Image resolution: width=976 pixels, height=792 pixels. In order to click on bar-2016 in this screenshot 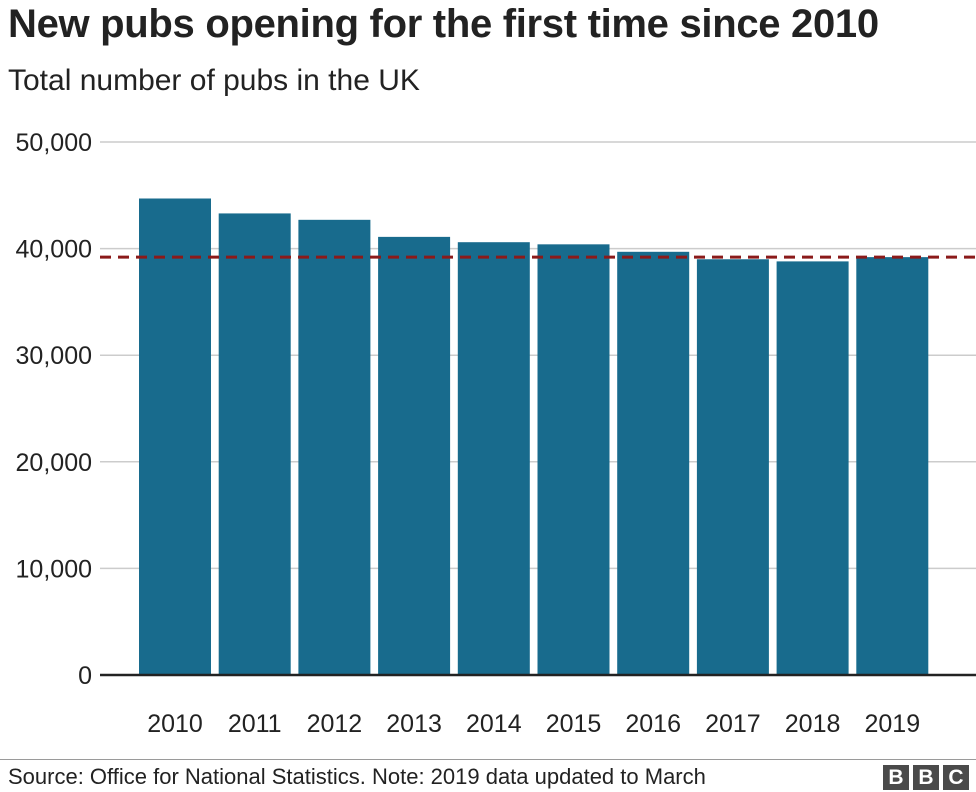, I will do `click(653, 463)`.